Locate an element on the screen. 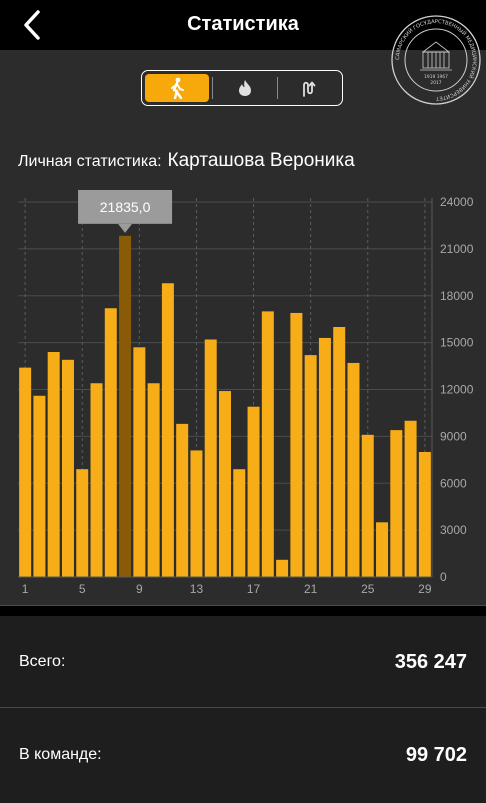 The height and width of the screenshot is (803, 486). y-tick-label: 12000 is located at coordinates (457, 390).